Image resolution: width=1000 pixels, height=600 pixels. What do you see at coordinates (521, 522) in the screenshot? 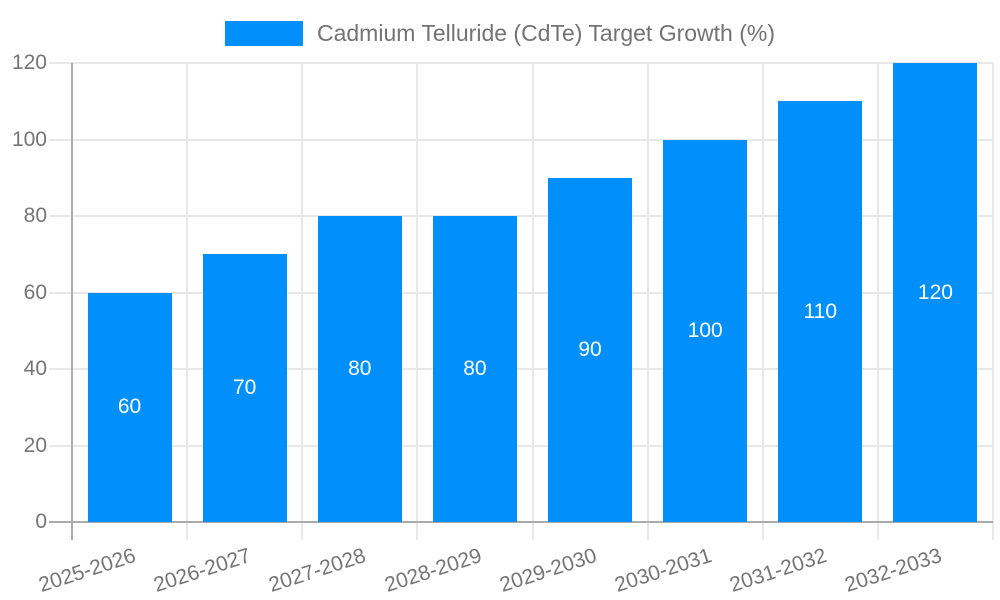
I see `x-axis-line` at bounding box center [521, 522].